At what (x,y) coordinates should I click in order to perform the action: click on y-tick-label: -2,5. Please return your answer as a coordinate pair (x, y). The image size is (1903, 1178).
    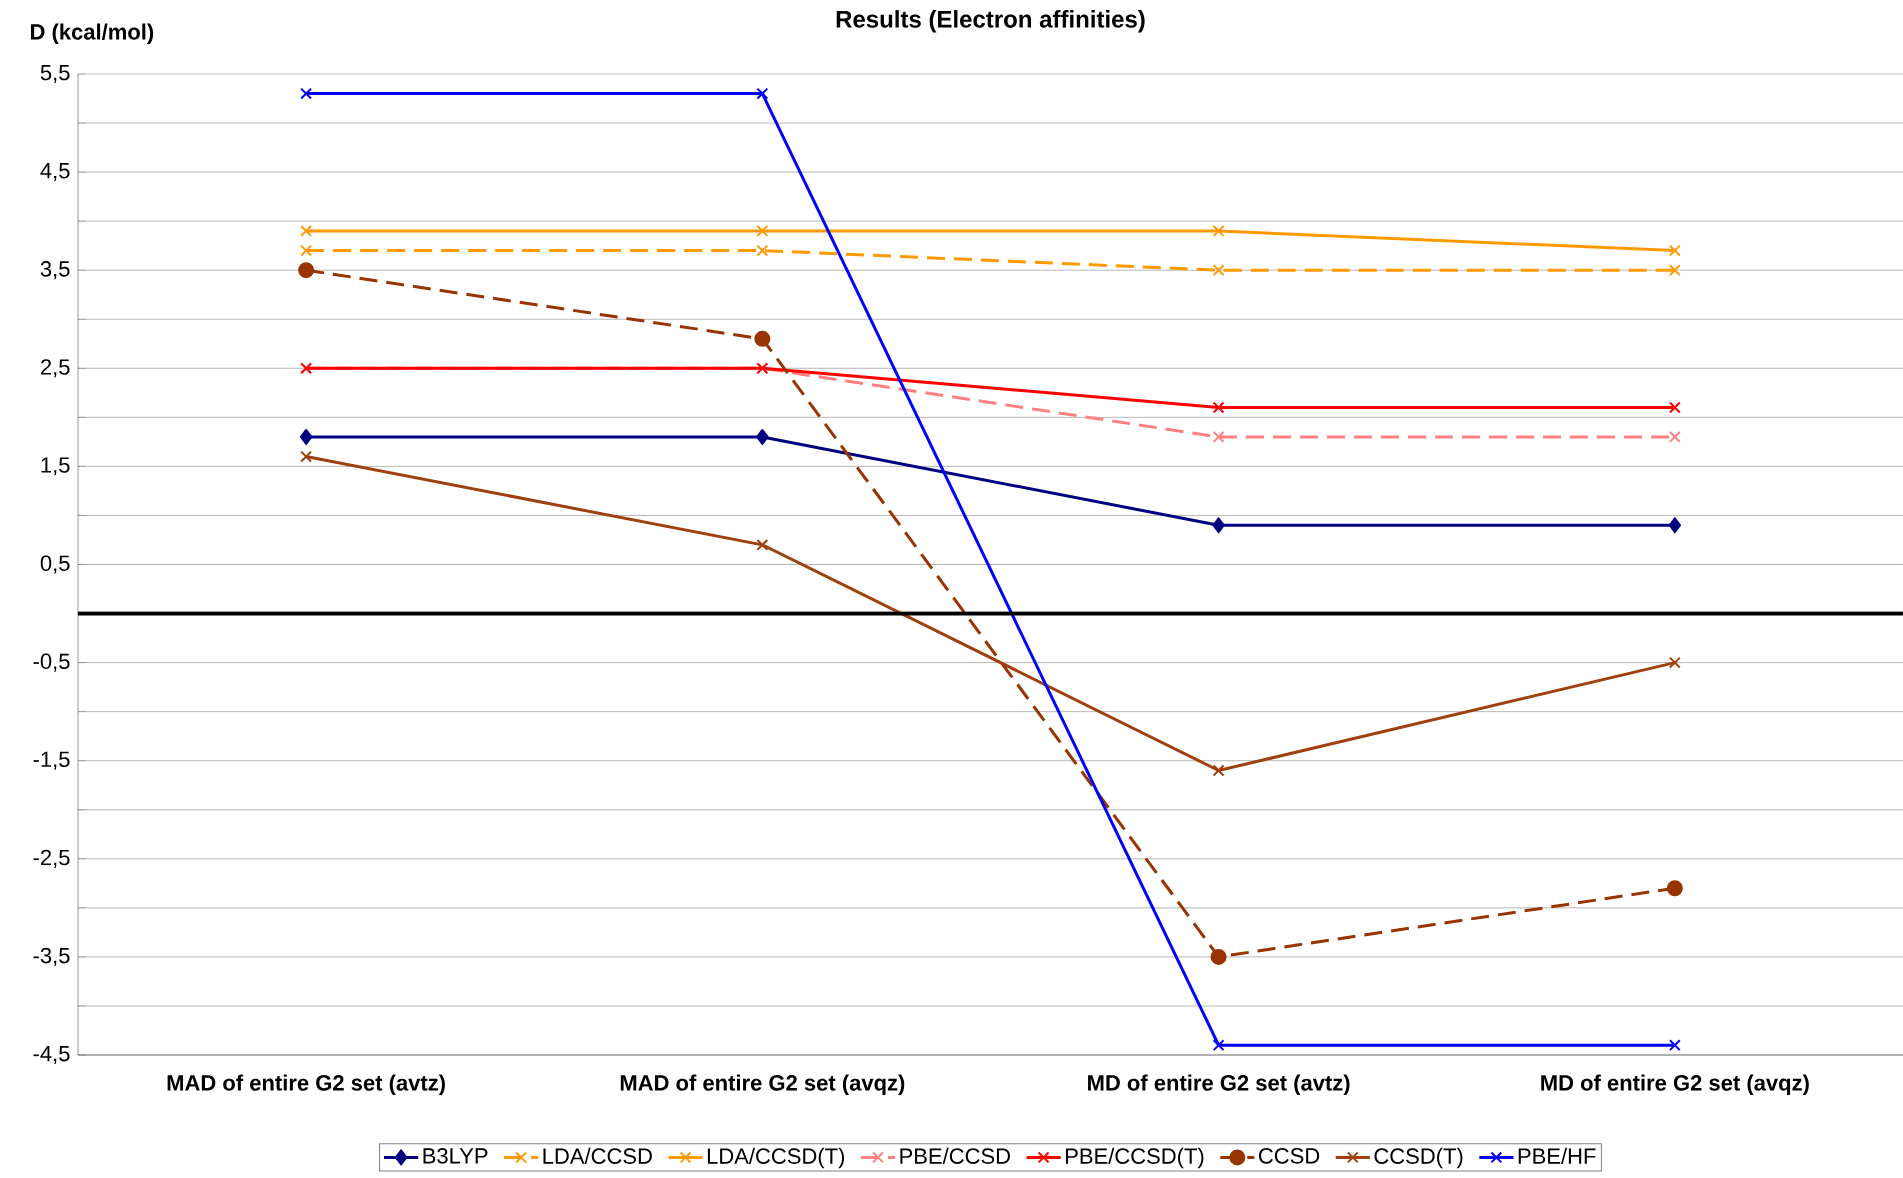
    Looking at the image, I should click on (51, 858).